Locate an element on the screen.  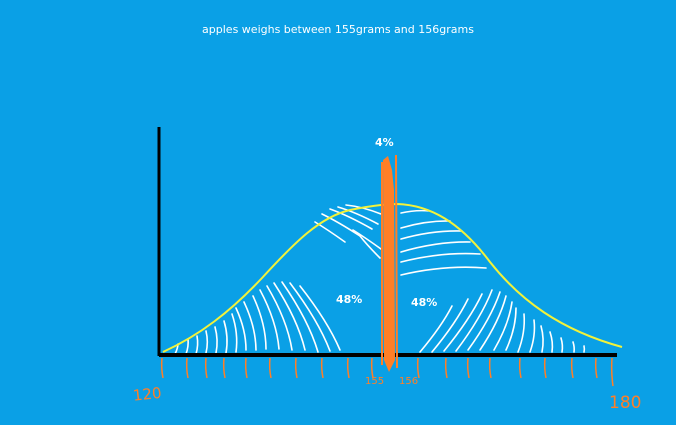
label-x-max: 180 is located at coordinates (625, 403).